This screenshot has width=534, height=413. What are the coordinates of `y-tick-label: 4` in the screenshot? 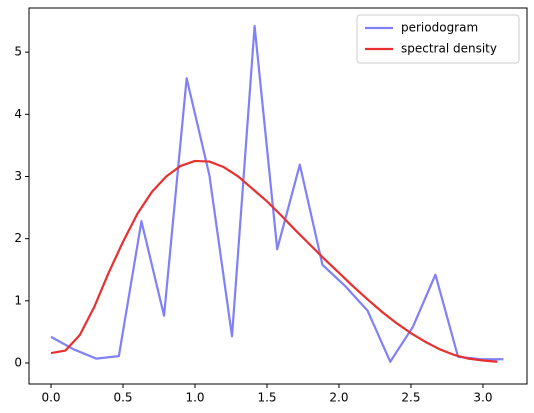 It's located at (18, 114).